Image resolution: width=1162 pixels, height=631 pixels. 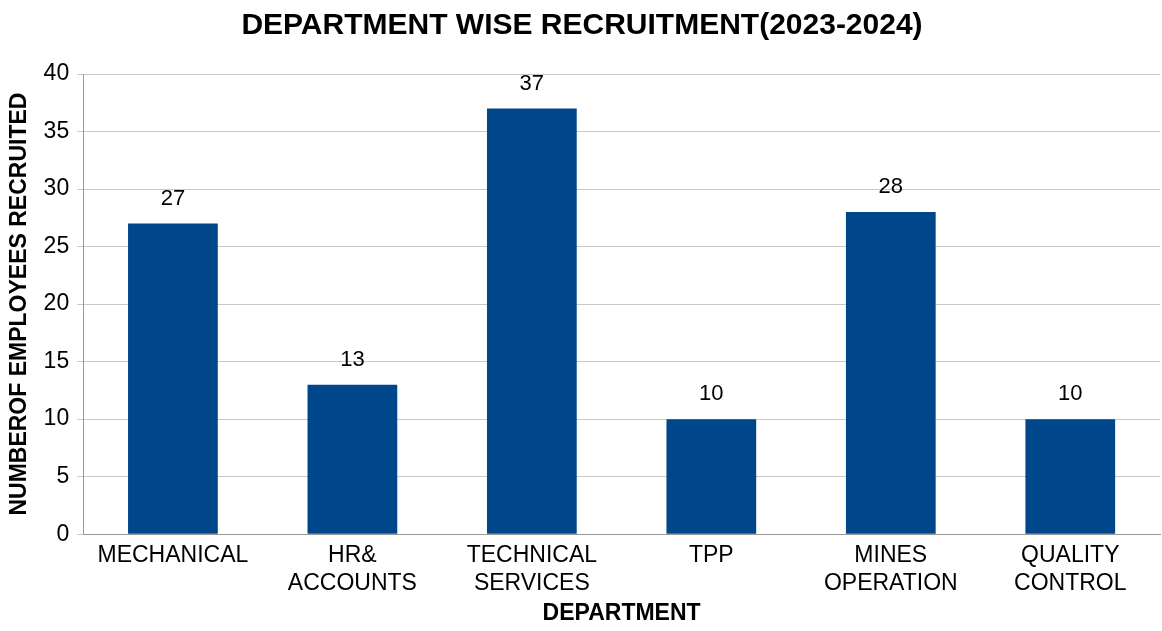 I want to click on x-tick-label: TPP, so click(x=711, y=554).